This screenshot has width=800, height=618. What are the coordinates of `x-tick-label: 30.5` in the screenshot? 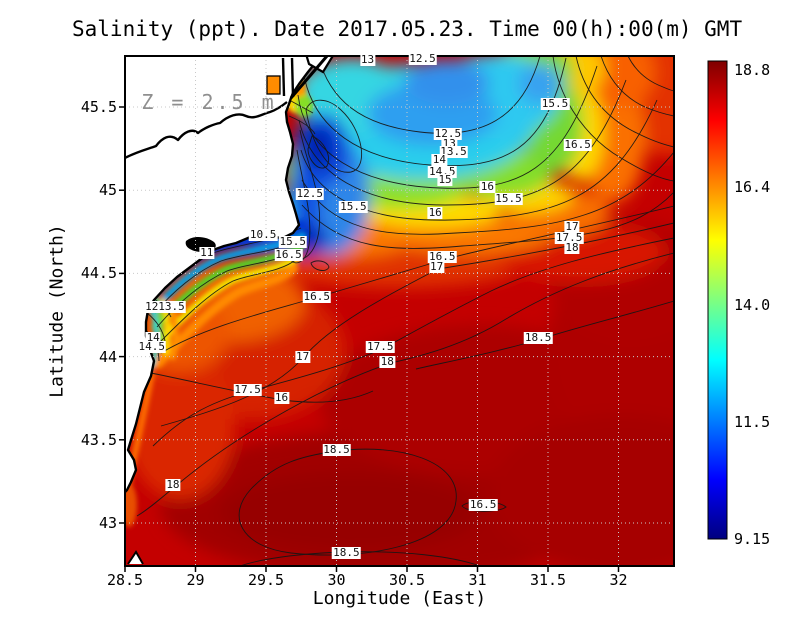 It's located at (407, 580).